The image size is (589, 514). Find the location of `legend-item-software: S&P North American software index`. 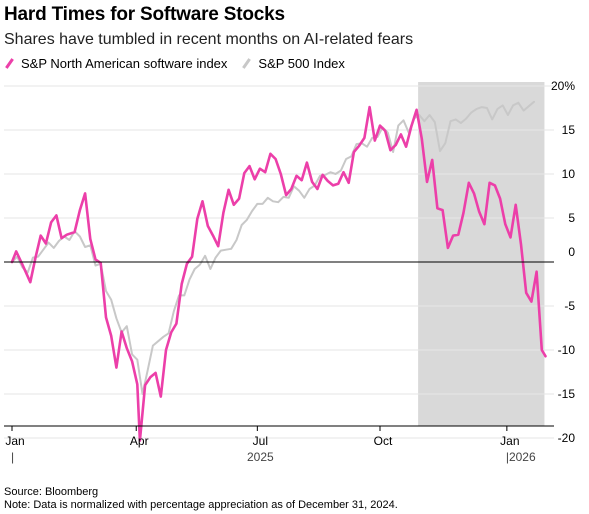

legend-item-software: S&P North American software index is located at coordinates (115, 63).